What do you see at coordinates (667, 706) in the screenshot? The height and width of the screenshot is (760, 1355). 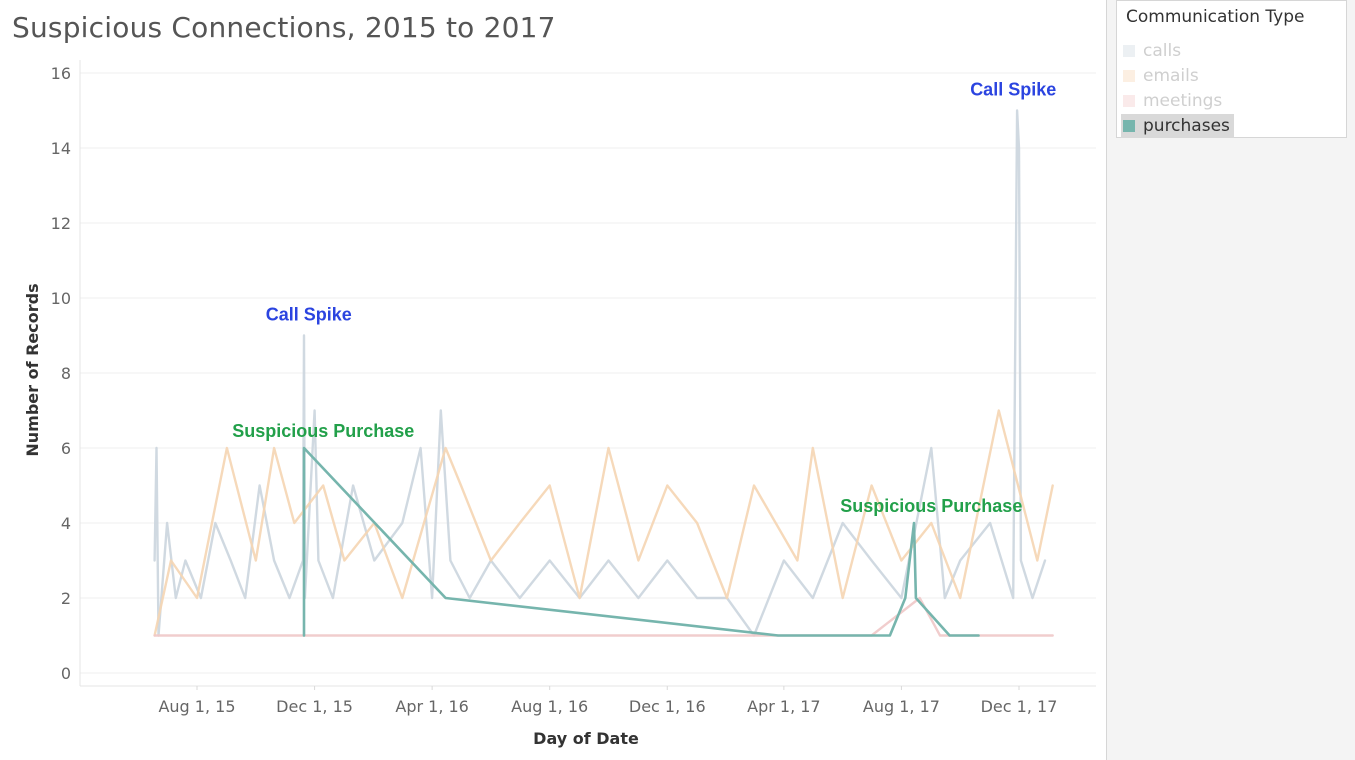 I see `x-tick-label: Dec 1, 16` at bounding box center [667, 706].